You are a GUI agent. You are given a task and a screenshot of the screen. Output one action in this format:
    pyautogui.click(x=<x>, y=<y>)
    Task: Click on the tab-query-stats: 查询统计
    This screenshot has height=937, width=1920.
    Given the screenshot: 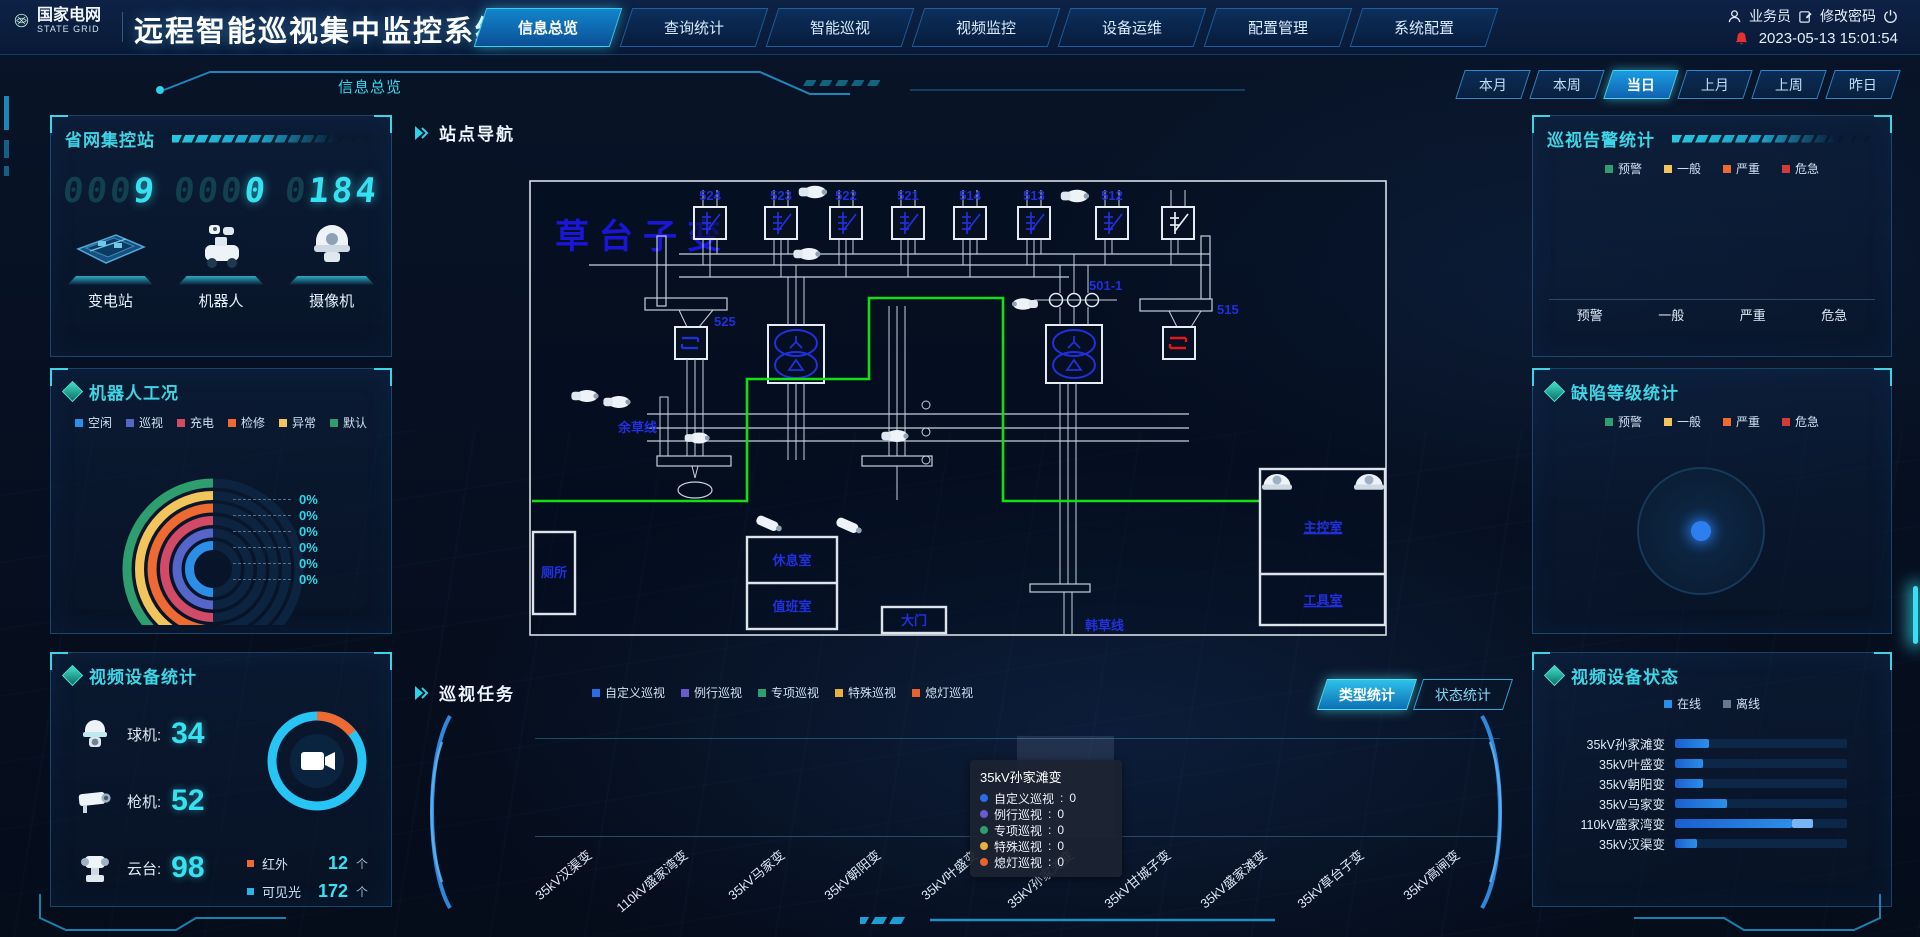 What is the action you would take?
    pyautogui.click(x=694, y=27)
    